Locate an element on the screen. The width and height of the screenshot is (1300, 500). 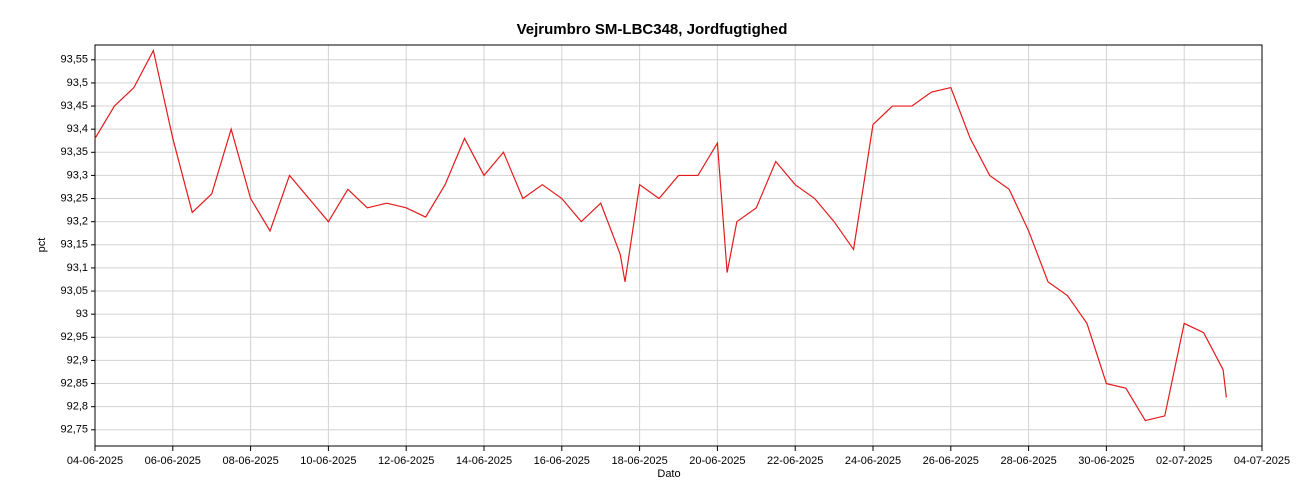
x-tick-label: 08-06-2025 is located at coordinates (250, 461).